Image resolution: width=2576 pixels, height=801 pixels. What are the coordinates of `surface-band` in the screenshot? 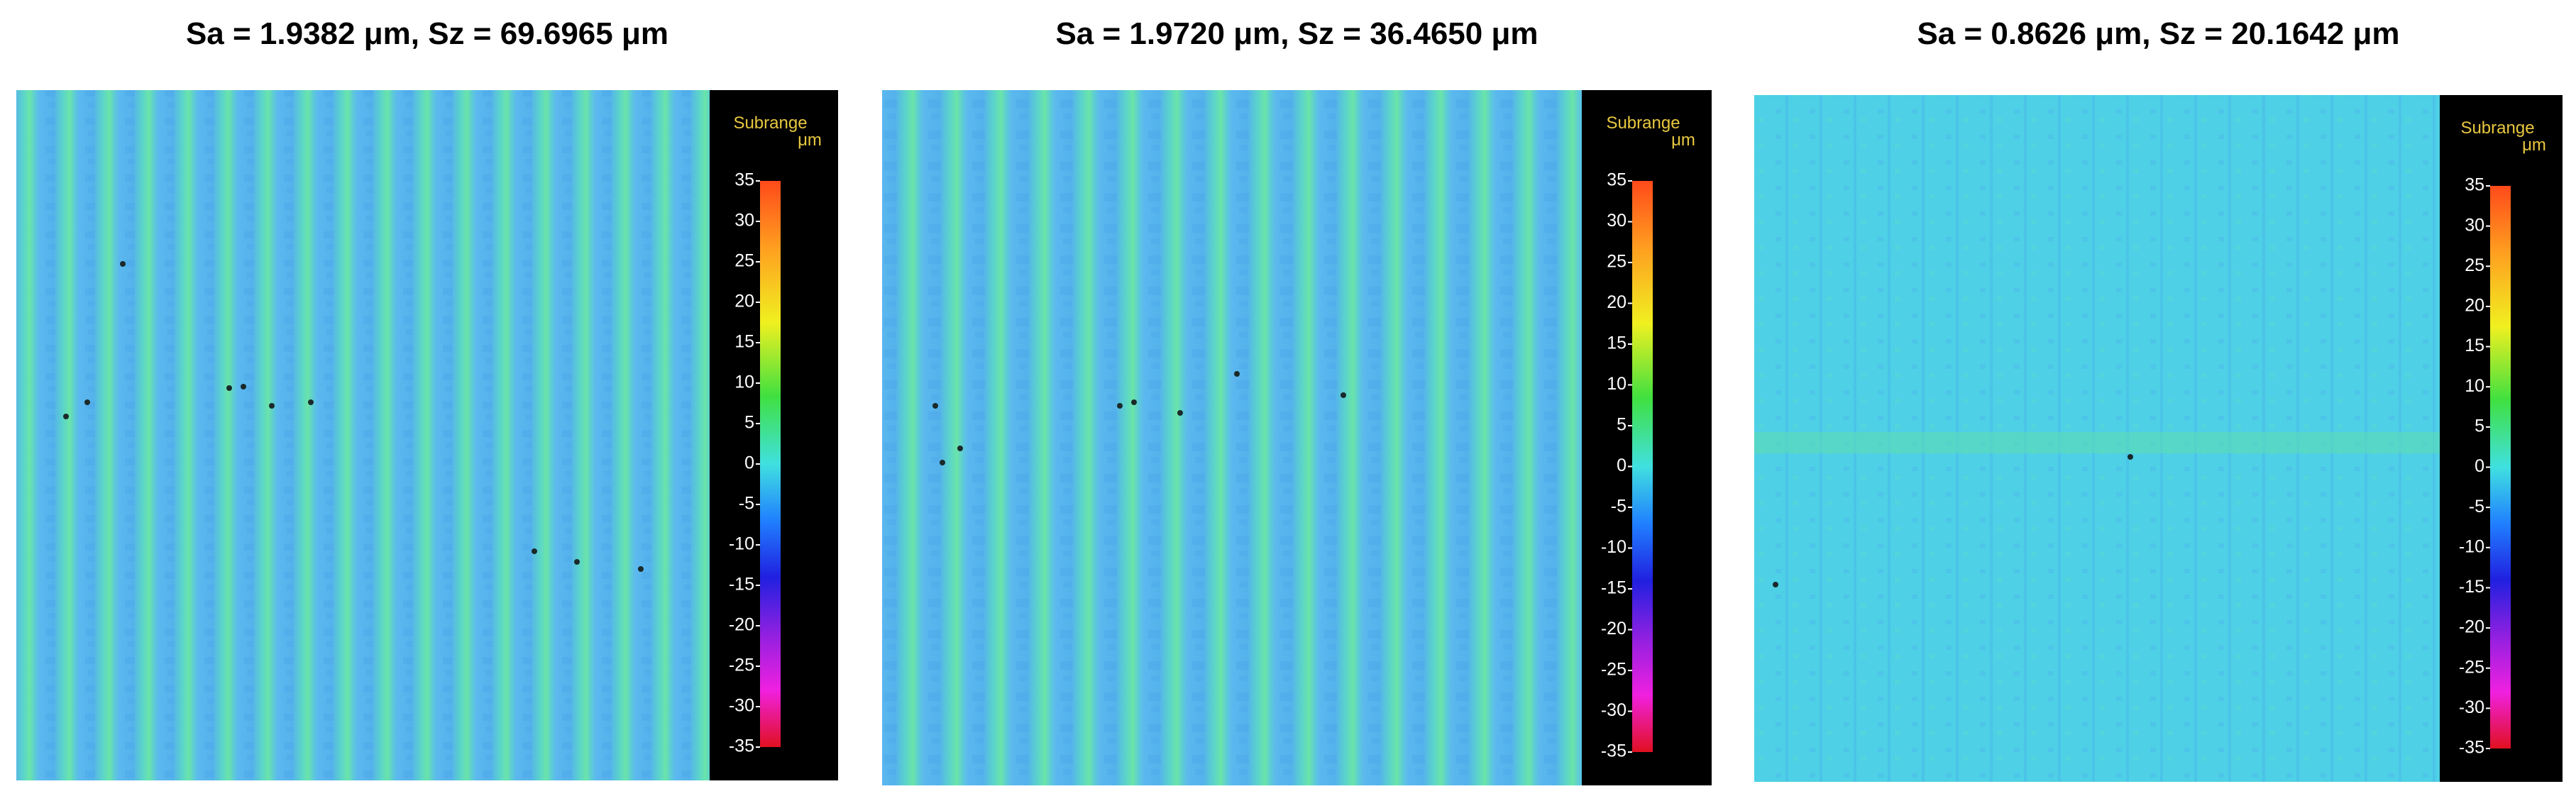 It's located at (2097, 442).